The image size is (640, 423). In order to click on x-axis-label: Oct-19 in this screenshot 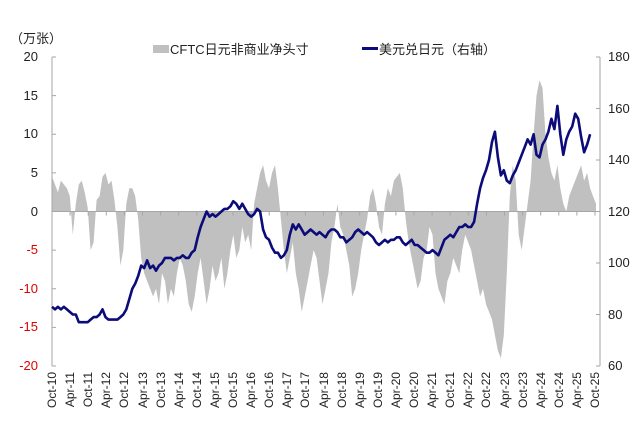, I will do `click(377, 390)`.